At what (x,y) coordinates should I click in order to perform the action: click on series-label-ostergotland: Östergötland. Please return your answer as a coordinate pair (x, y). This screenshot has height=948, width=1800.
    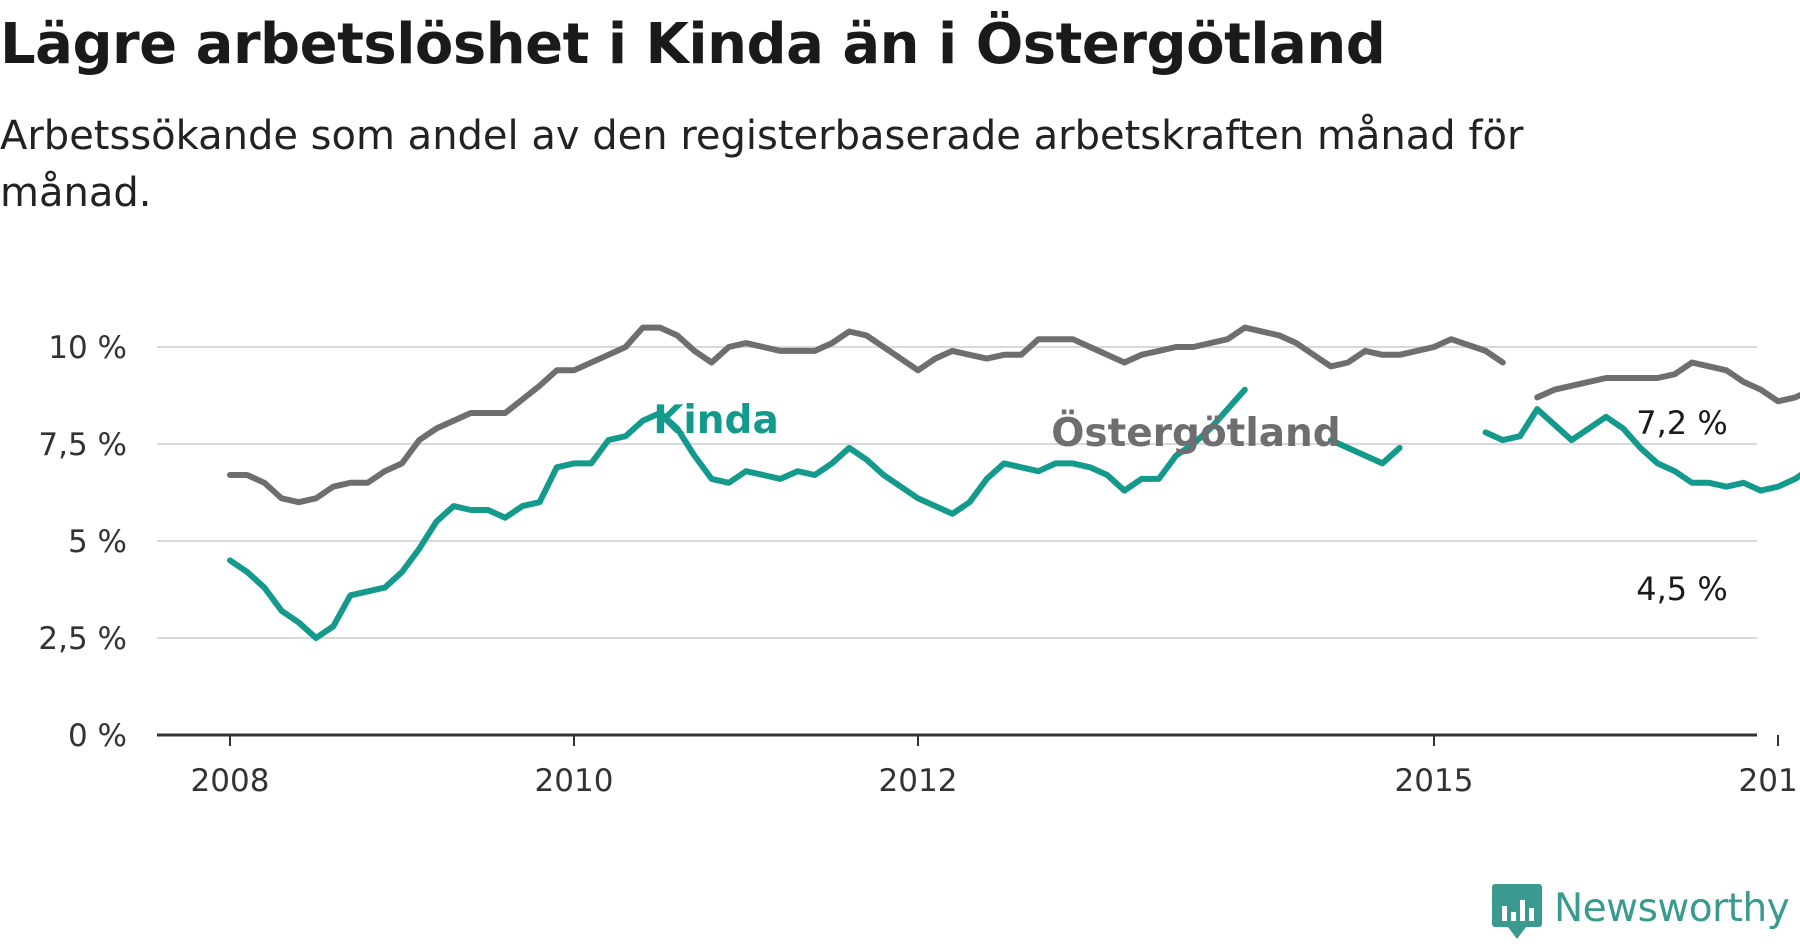
    Looking at the image, I should click on (1195, 432).